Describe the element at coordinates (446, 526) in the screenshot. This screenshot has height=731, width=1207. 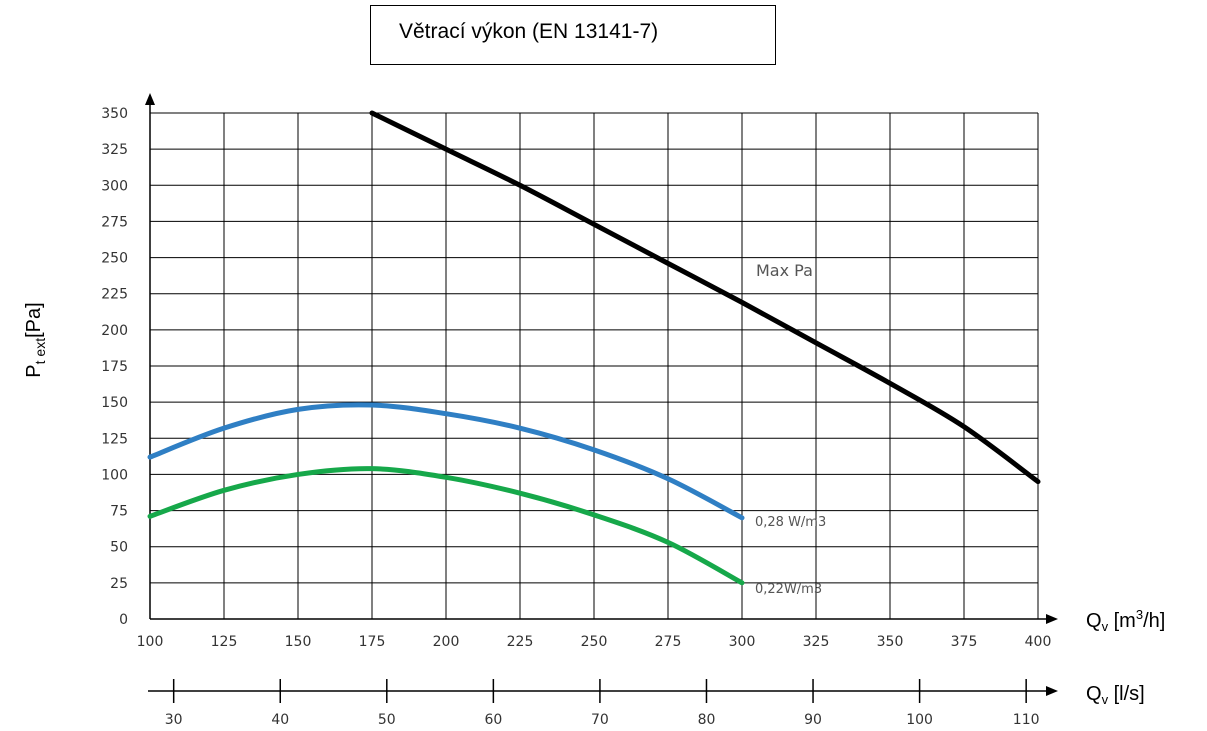
I see `series-022-line` at that location.